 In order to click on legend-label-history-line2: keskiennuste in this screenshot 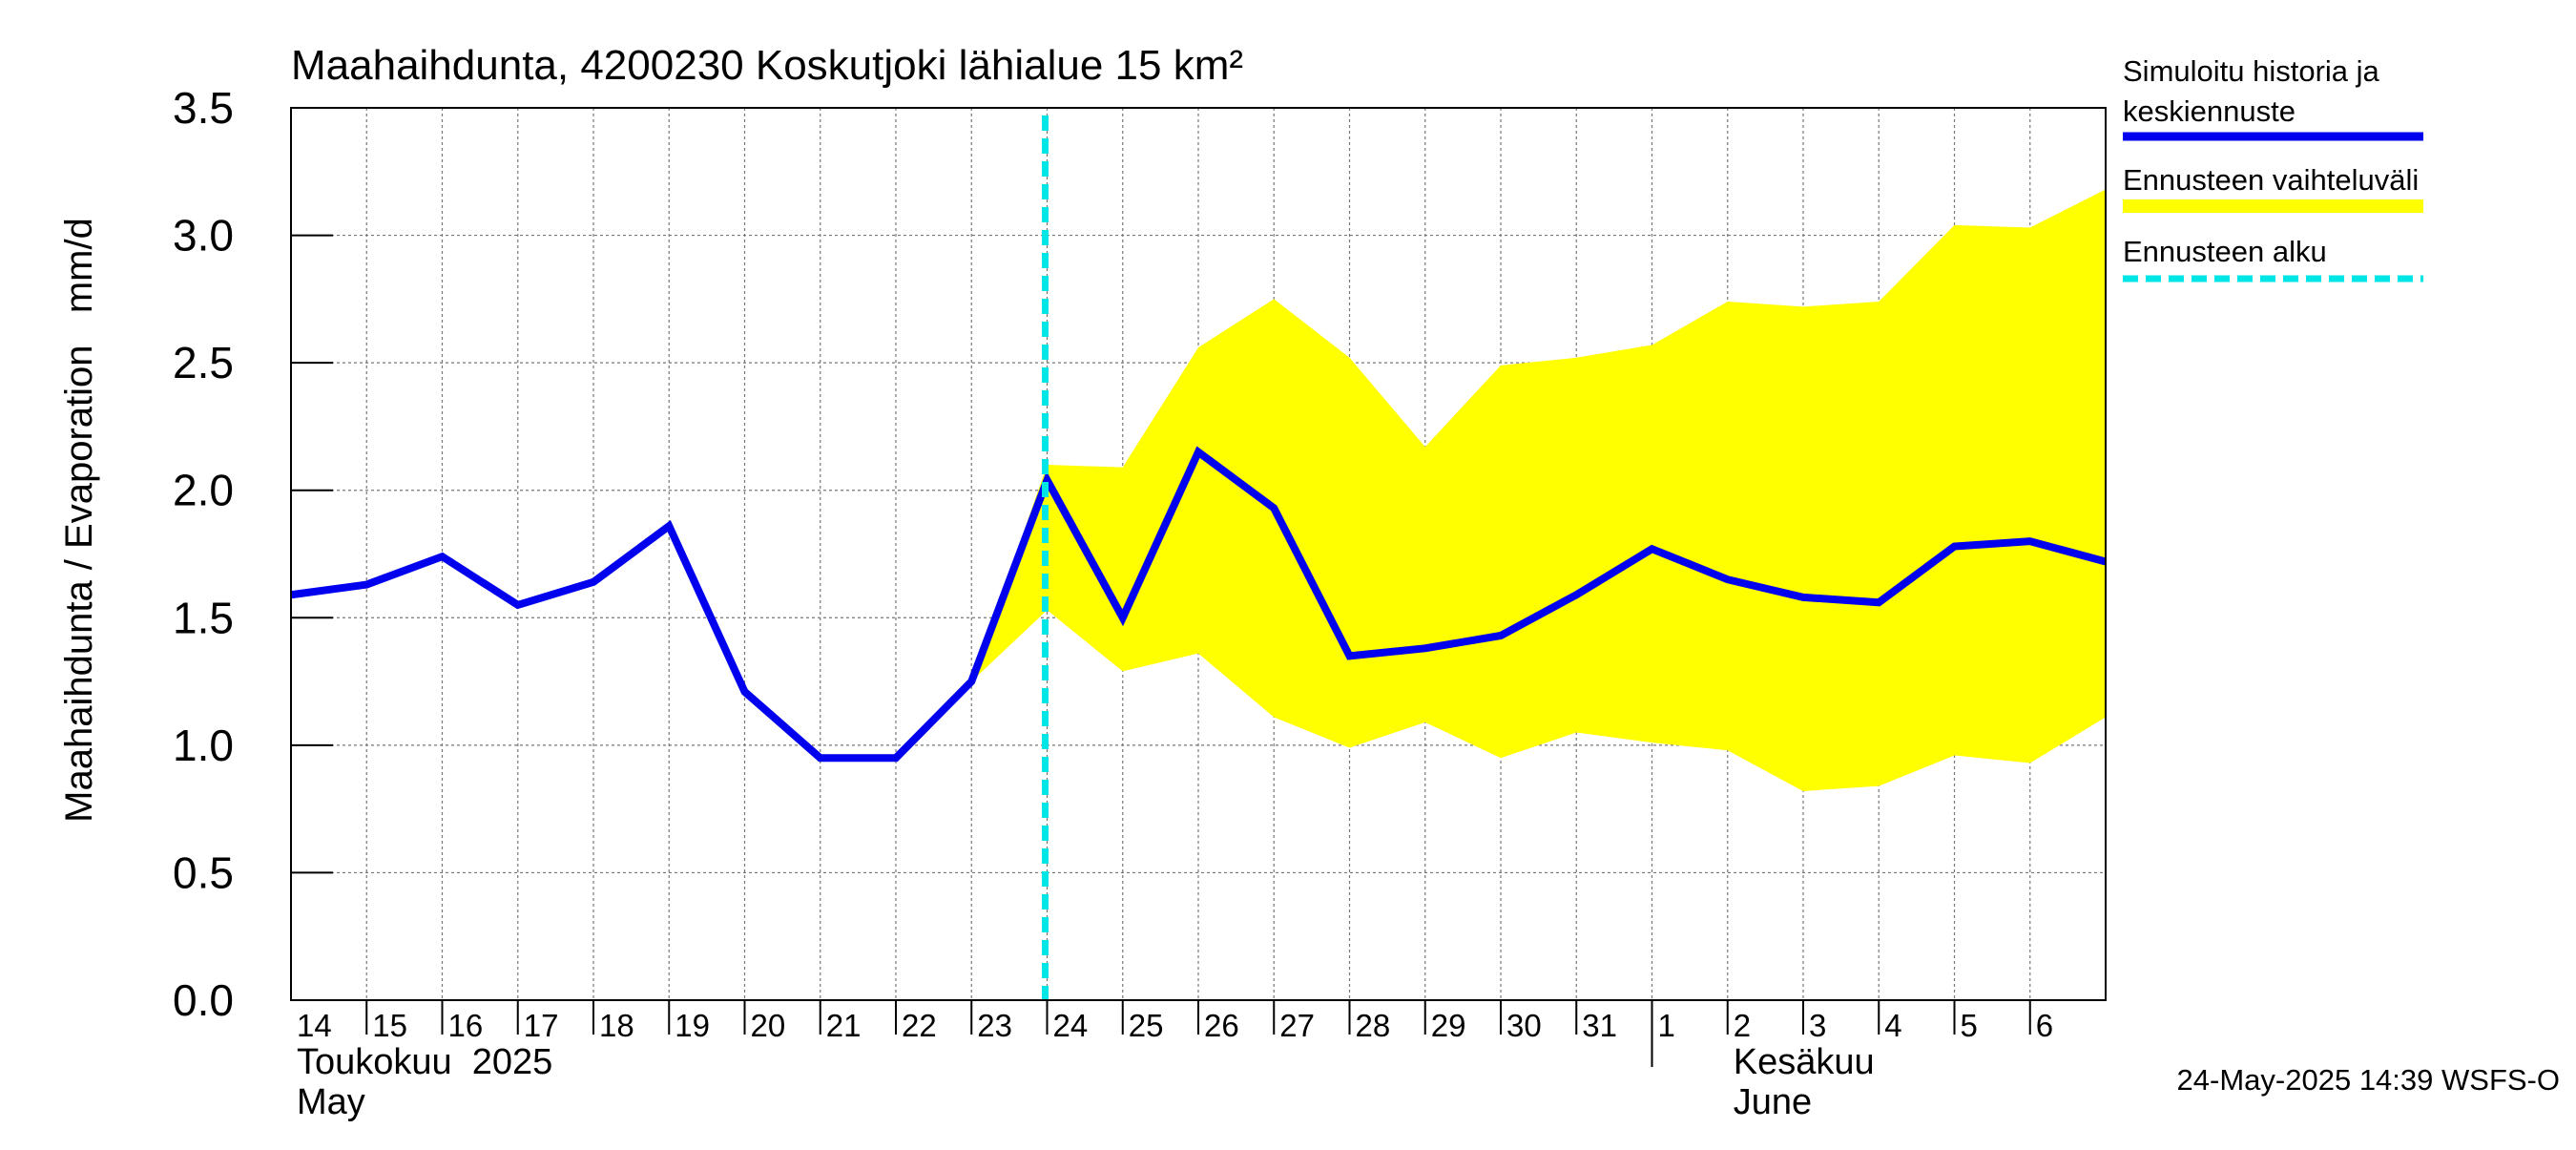, I will do `click(2209, 111)`.